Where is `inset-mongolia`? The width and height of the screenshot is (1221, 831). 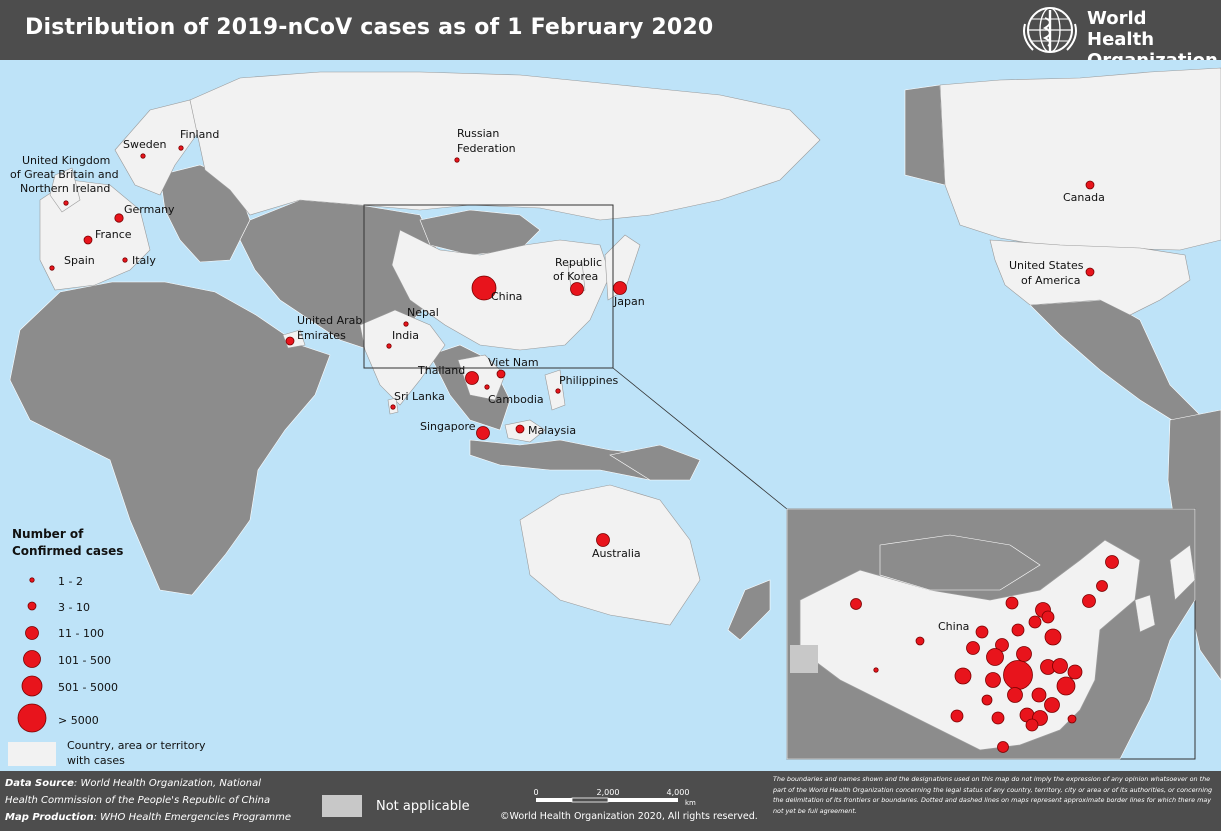
inset-mongolia is located at coordinates (960, 562).